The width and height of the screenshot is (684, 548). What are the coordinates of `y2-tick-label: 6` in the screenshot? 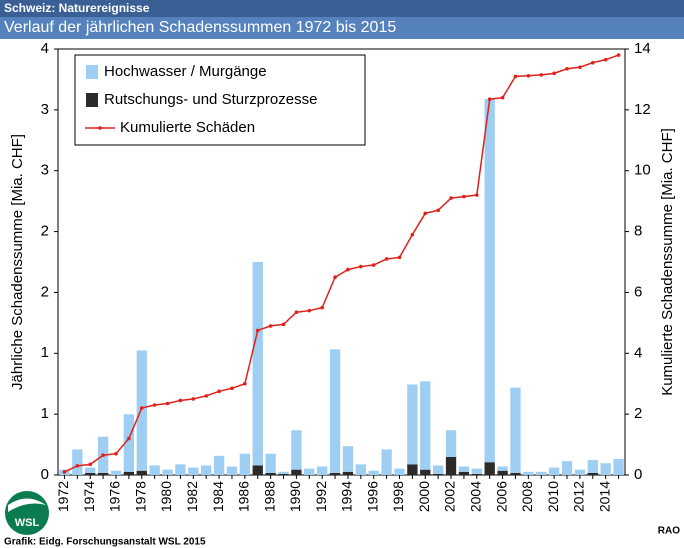 It's located at (638, 291).